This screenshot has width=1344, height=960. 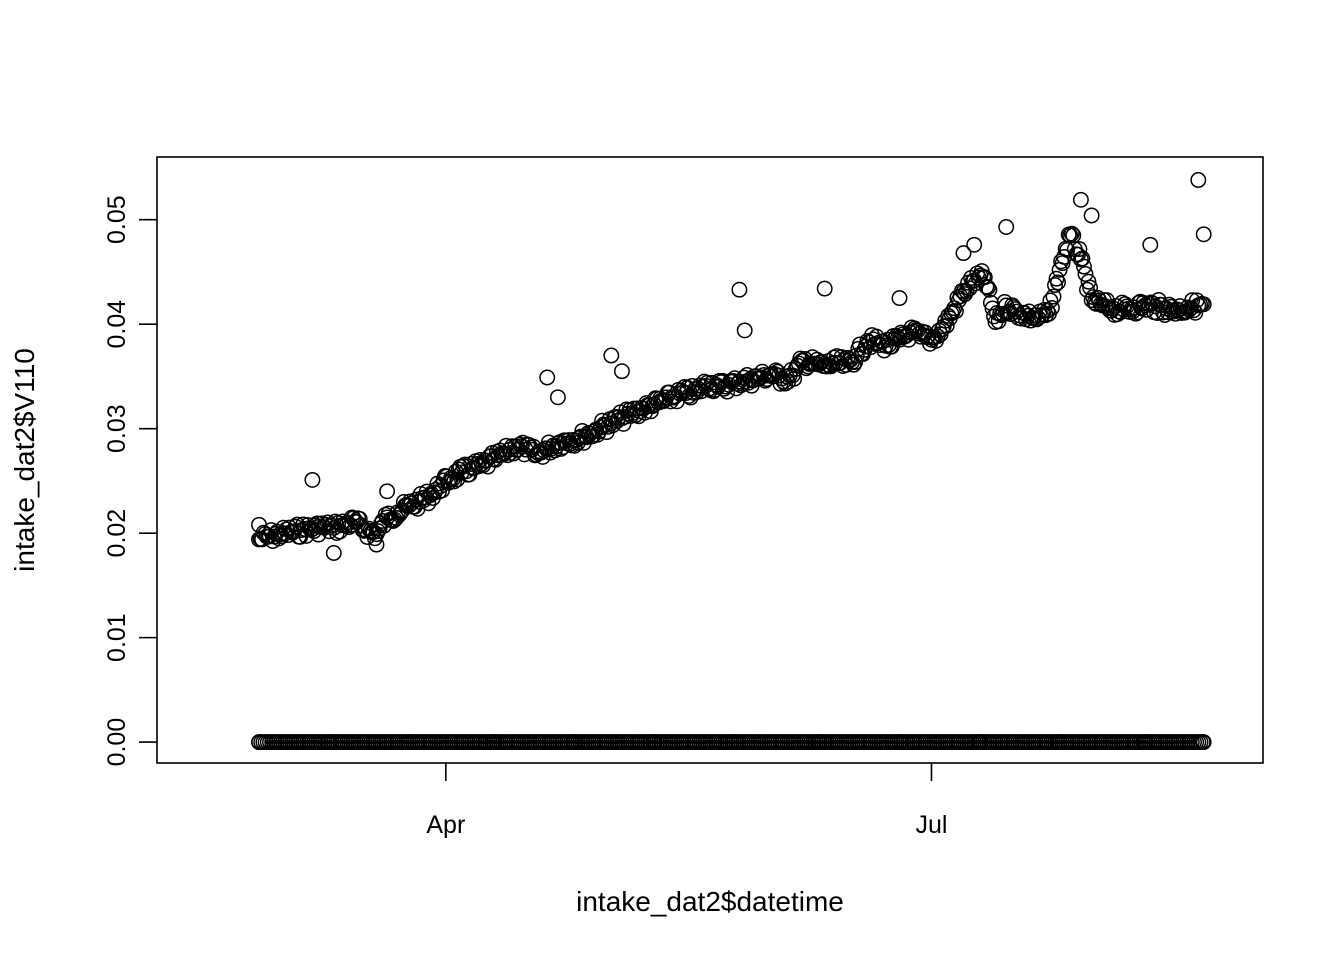 I want to click on x-tick-label: Jul, so click(x=931, y=825).